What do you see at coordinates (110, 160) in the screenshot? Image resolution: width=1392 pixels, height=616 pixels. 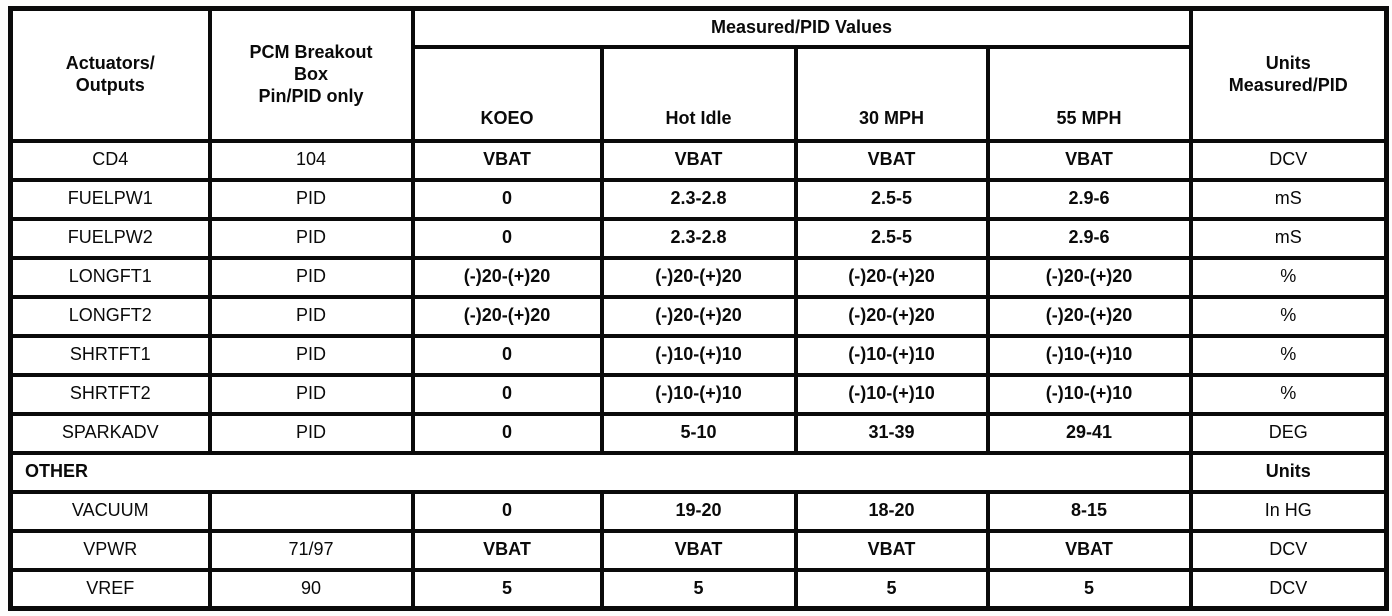 I see `cell-actuator: CD4` at bounding box center [110, 160].